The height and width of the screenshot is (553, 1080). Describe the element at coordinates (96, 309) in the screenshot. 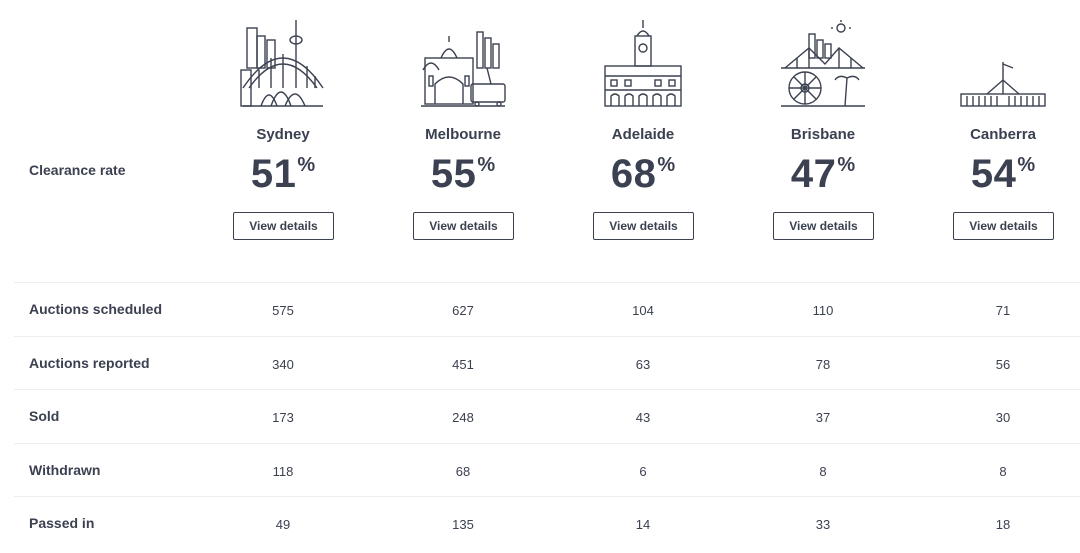

I see `row-label: Auctions scheduled` at that location.